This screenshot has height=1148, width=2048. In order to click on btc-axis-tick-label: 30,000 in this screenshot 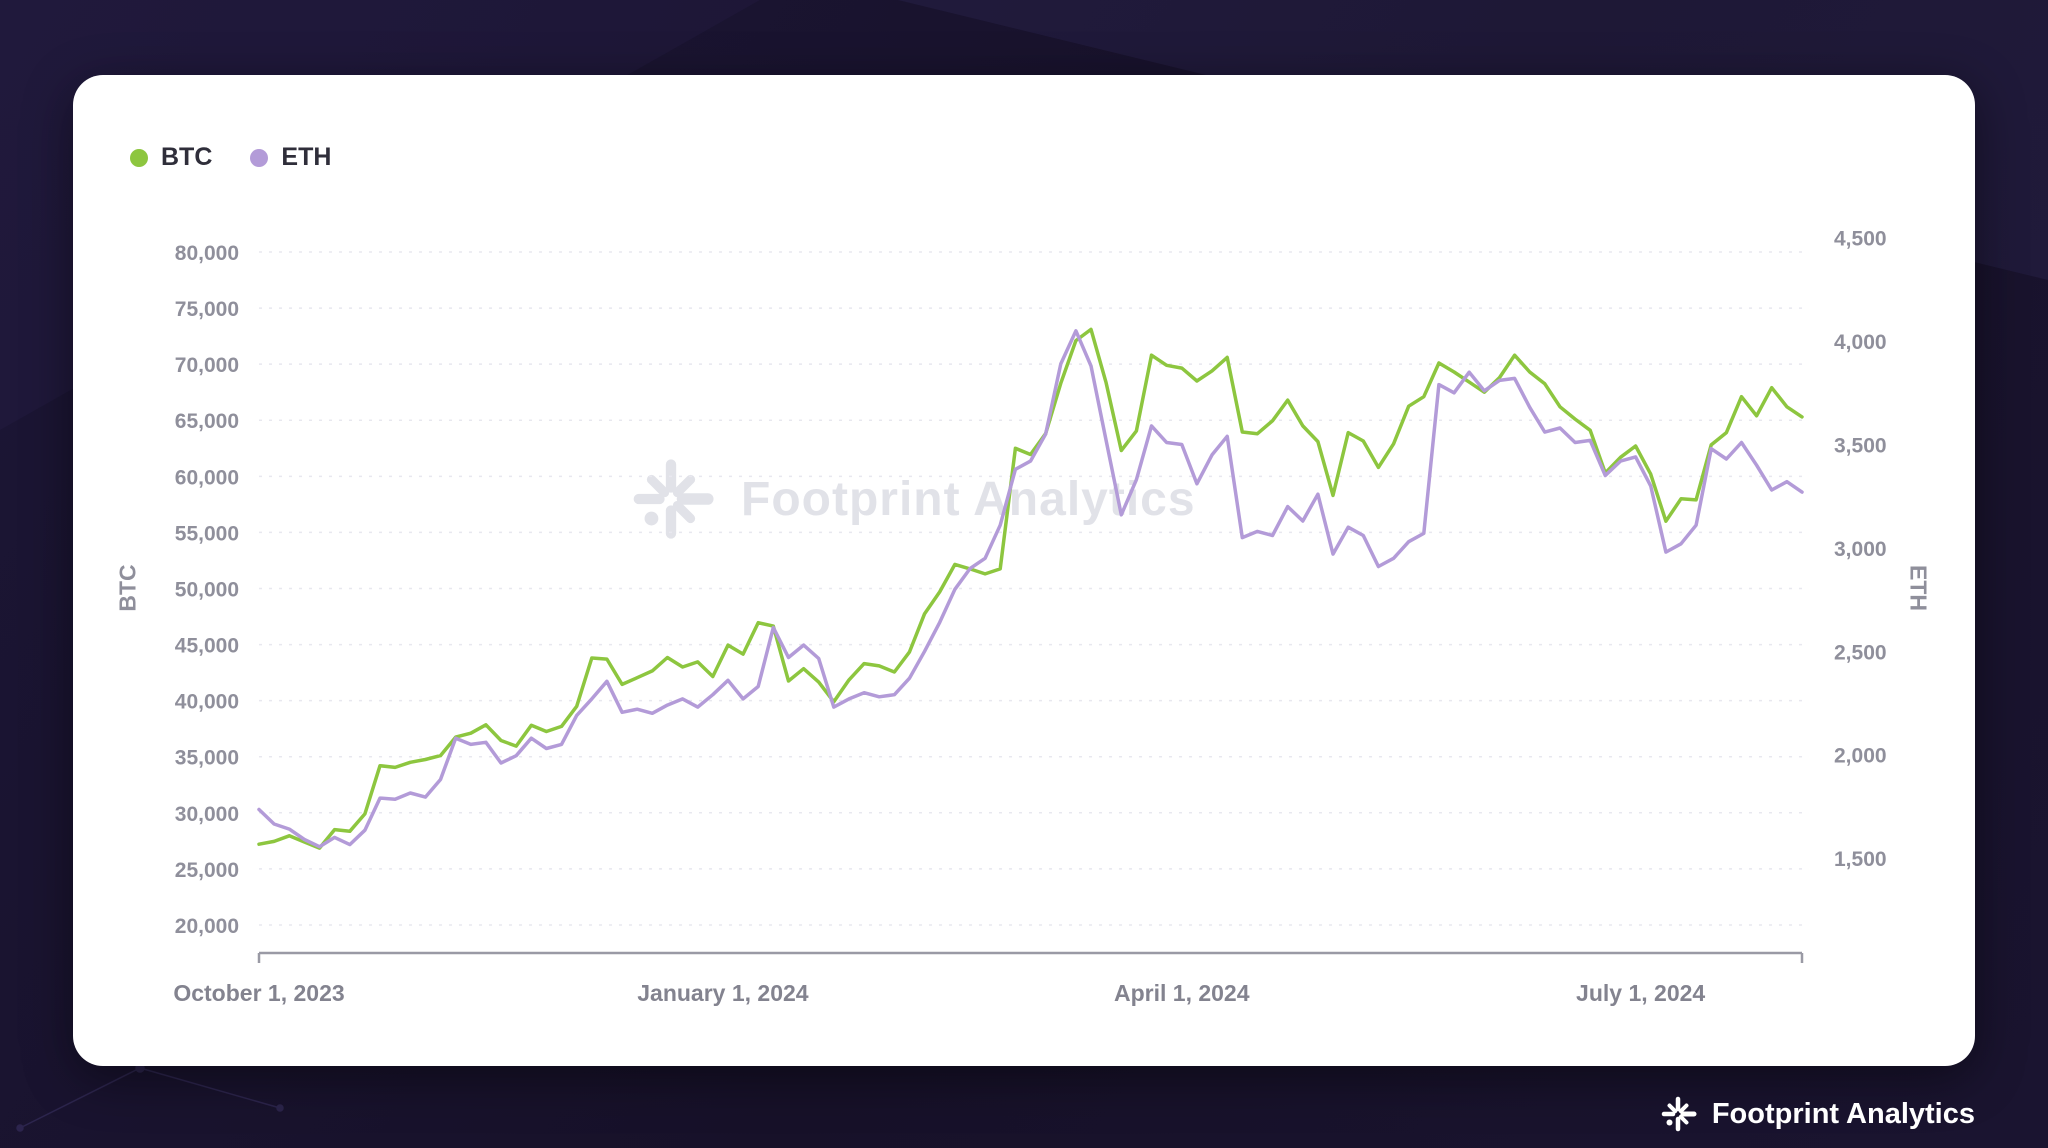, I will do `click(207, 814)`.